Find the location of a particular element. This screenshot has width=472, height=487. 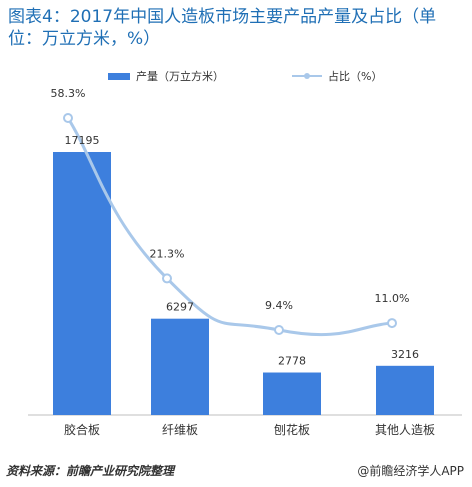

share-value-label-1: 21.3% is located at coordinates (167, 253).